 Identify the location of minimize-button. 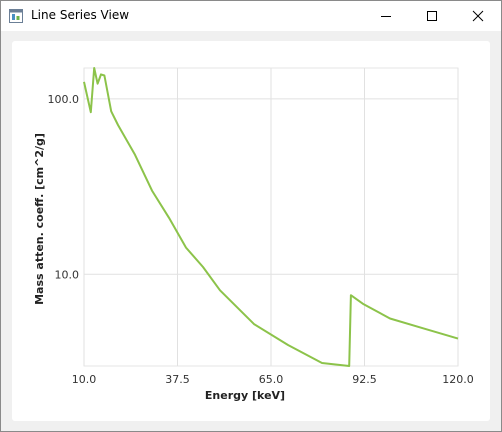
(386, 16).